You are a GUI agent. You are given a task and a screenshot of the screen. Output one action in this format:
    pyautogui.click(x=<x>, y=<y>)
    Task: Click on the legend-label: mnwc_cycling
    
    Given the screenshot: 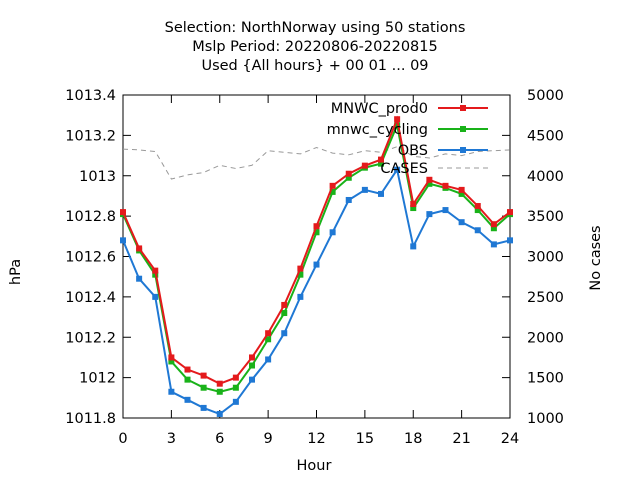 What is the action you would take?
    pyautogui.click(x=377, y=130)
    